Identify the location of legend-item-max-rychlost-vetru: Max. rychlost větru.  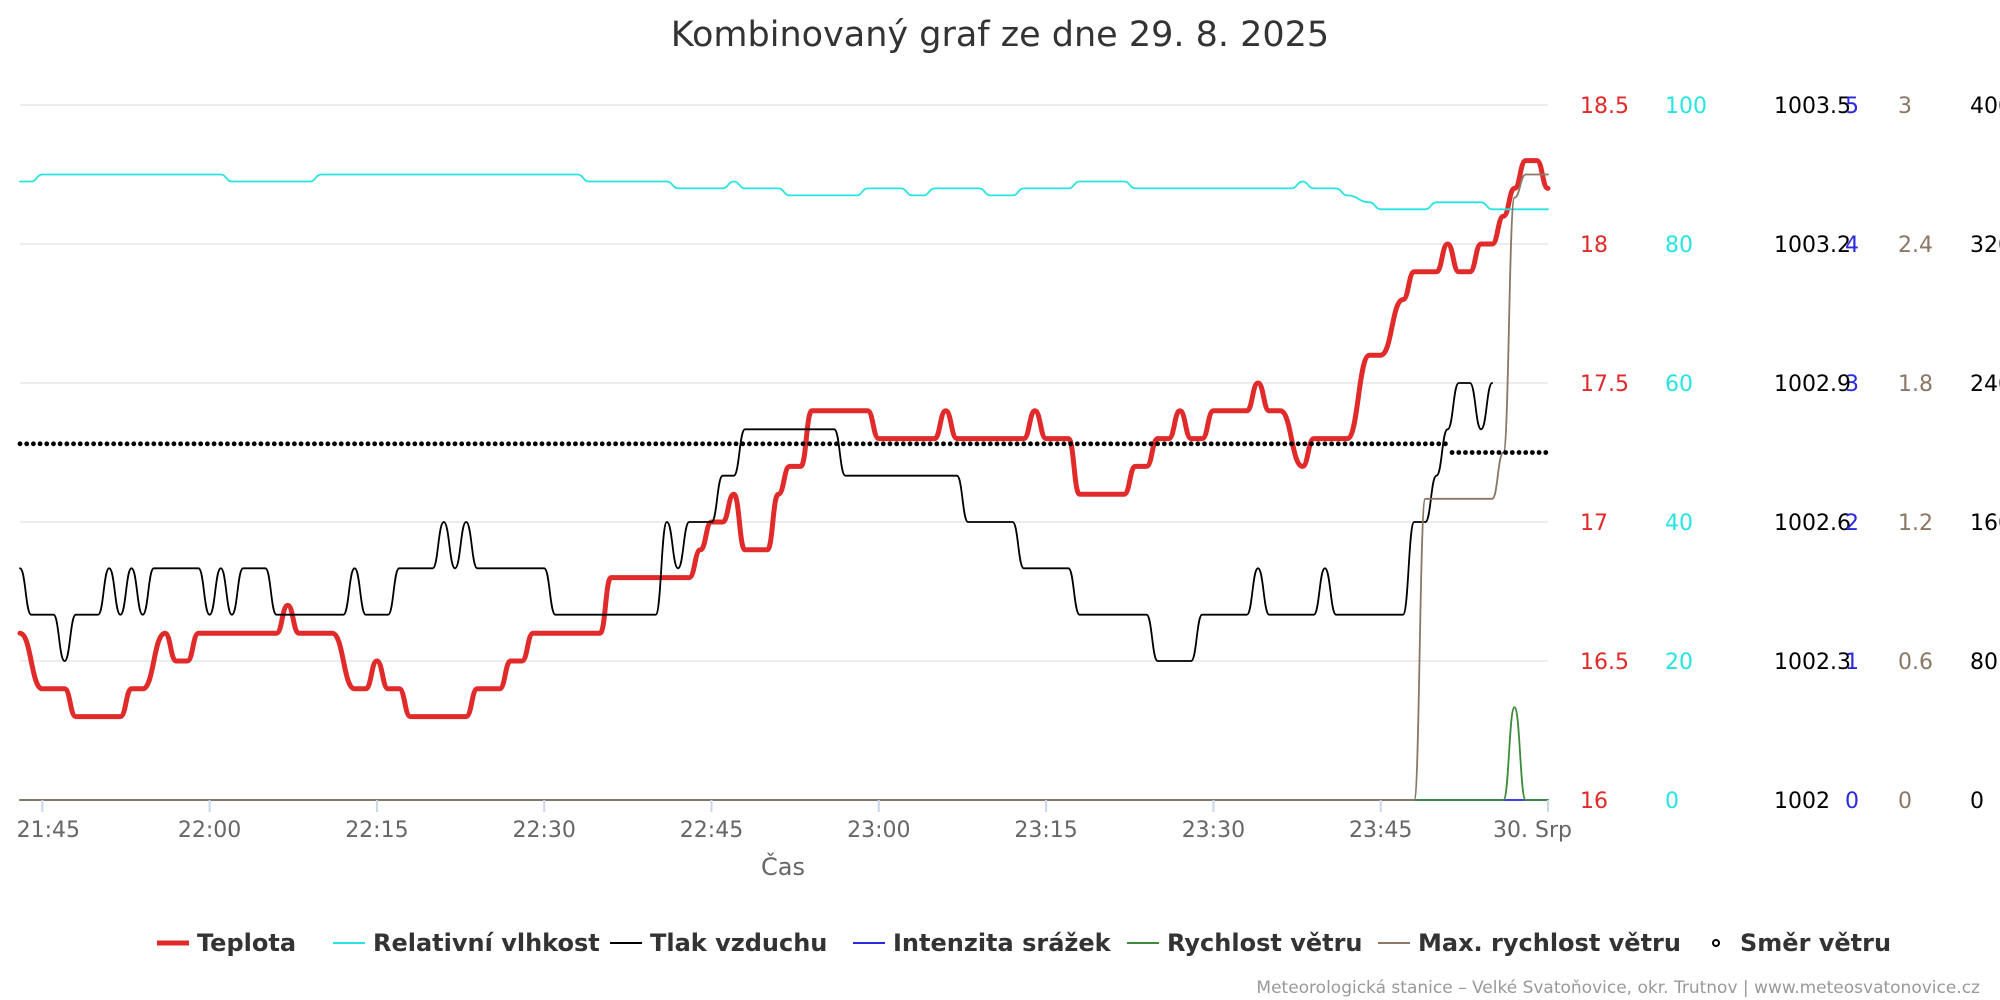
(1529, 943).